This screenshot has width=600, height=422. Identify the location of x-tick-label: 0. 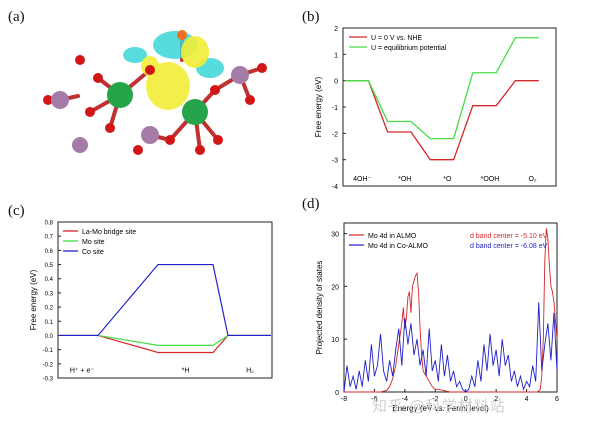
(466, 399).